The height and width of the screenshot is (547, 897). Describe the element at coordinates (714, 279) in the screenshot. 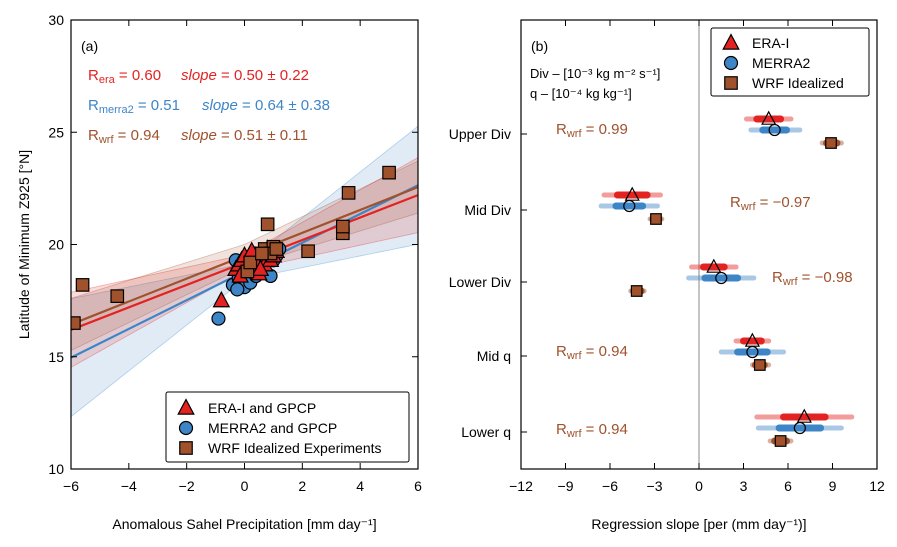

I see `forest-markers-merra2` at that location.